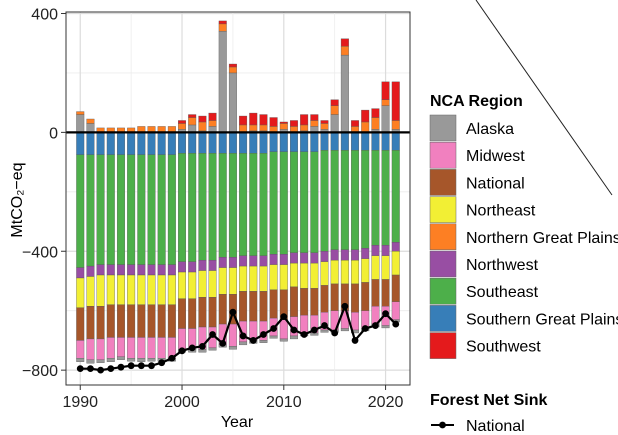 This screenshot has height=435, width=618. What do you see at coordinates (304, 275) in the screenshot?
I see `bar-segment-northeast-2012` at bounding box center [304, 275].